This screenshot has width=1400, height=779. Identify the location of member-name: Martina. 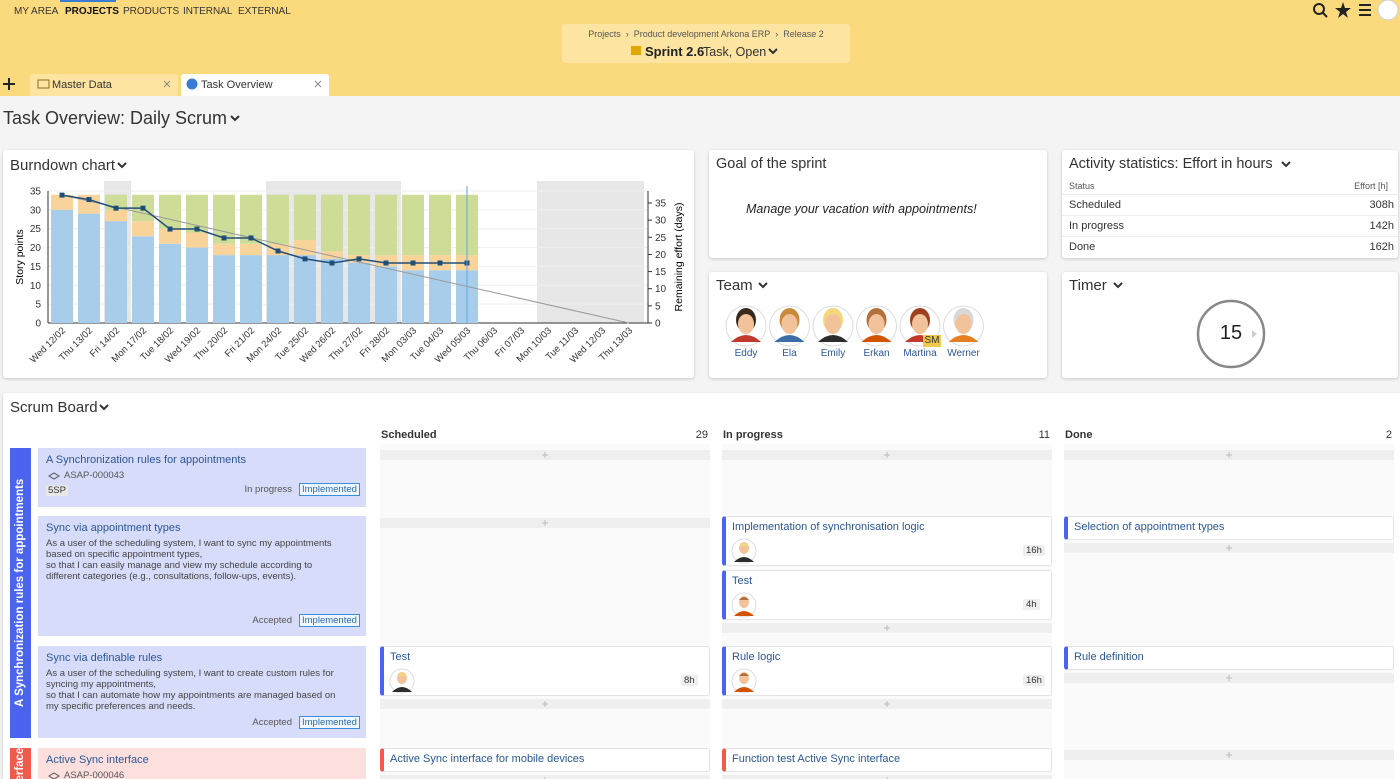
(920, 353).